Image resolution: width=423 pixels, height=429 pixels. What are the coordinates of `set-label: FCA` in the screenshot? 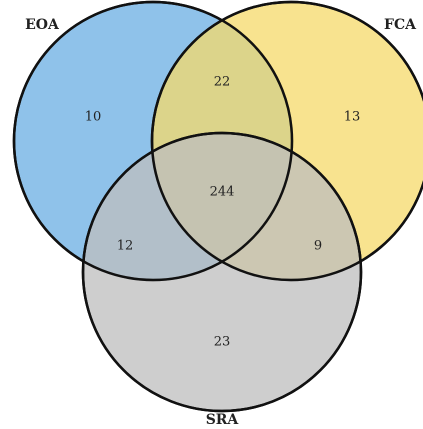 It's located at (400, 25).